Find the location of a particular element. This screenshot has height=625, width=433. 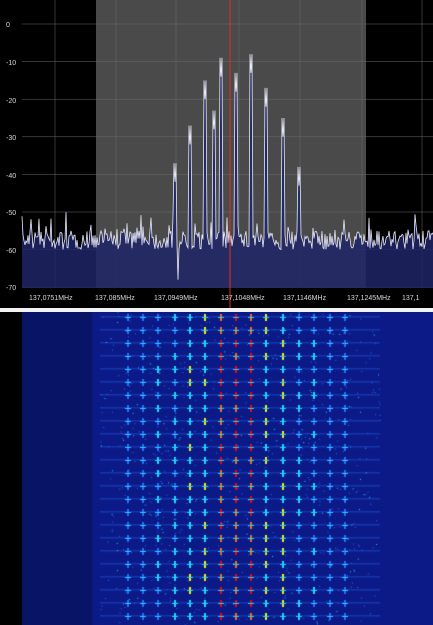

db-tick-label: -20 is located at coordinates (11, 101).